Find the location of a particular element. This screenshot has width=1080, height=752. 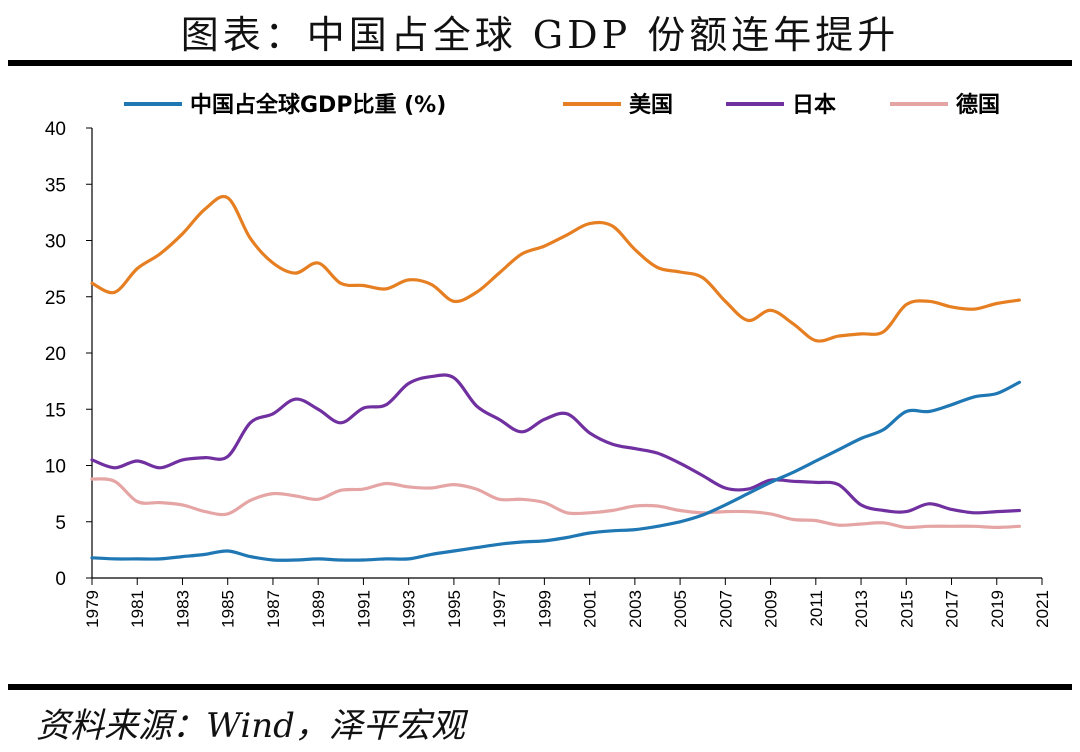

legend-label-0: 中国占全球GDP比重 (%) is located at coordinates (318, 105).